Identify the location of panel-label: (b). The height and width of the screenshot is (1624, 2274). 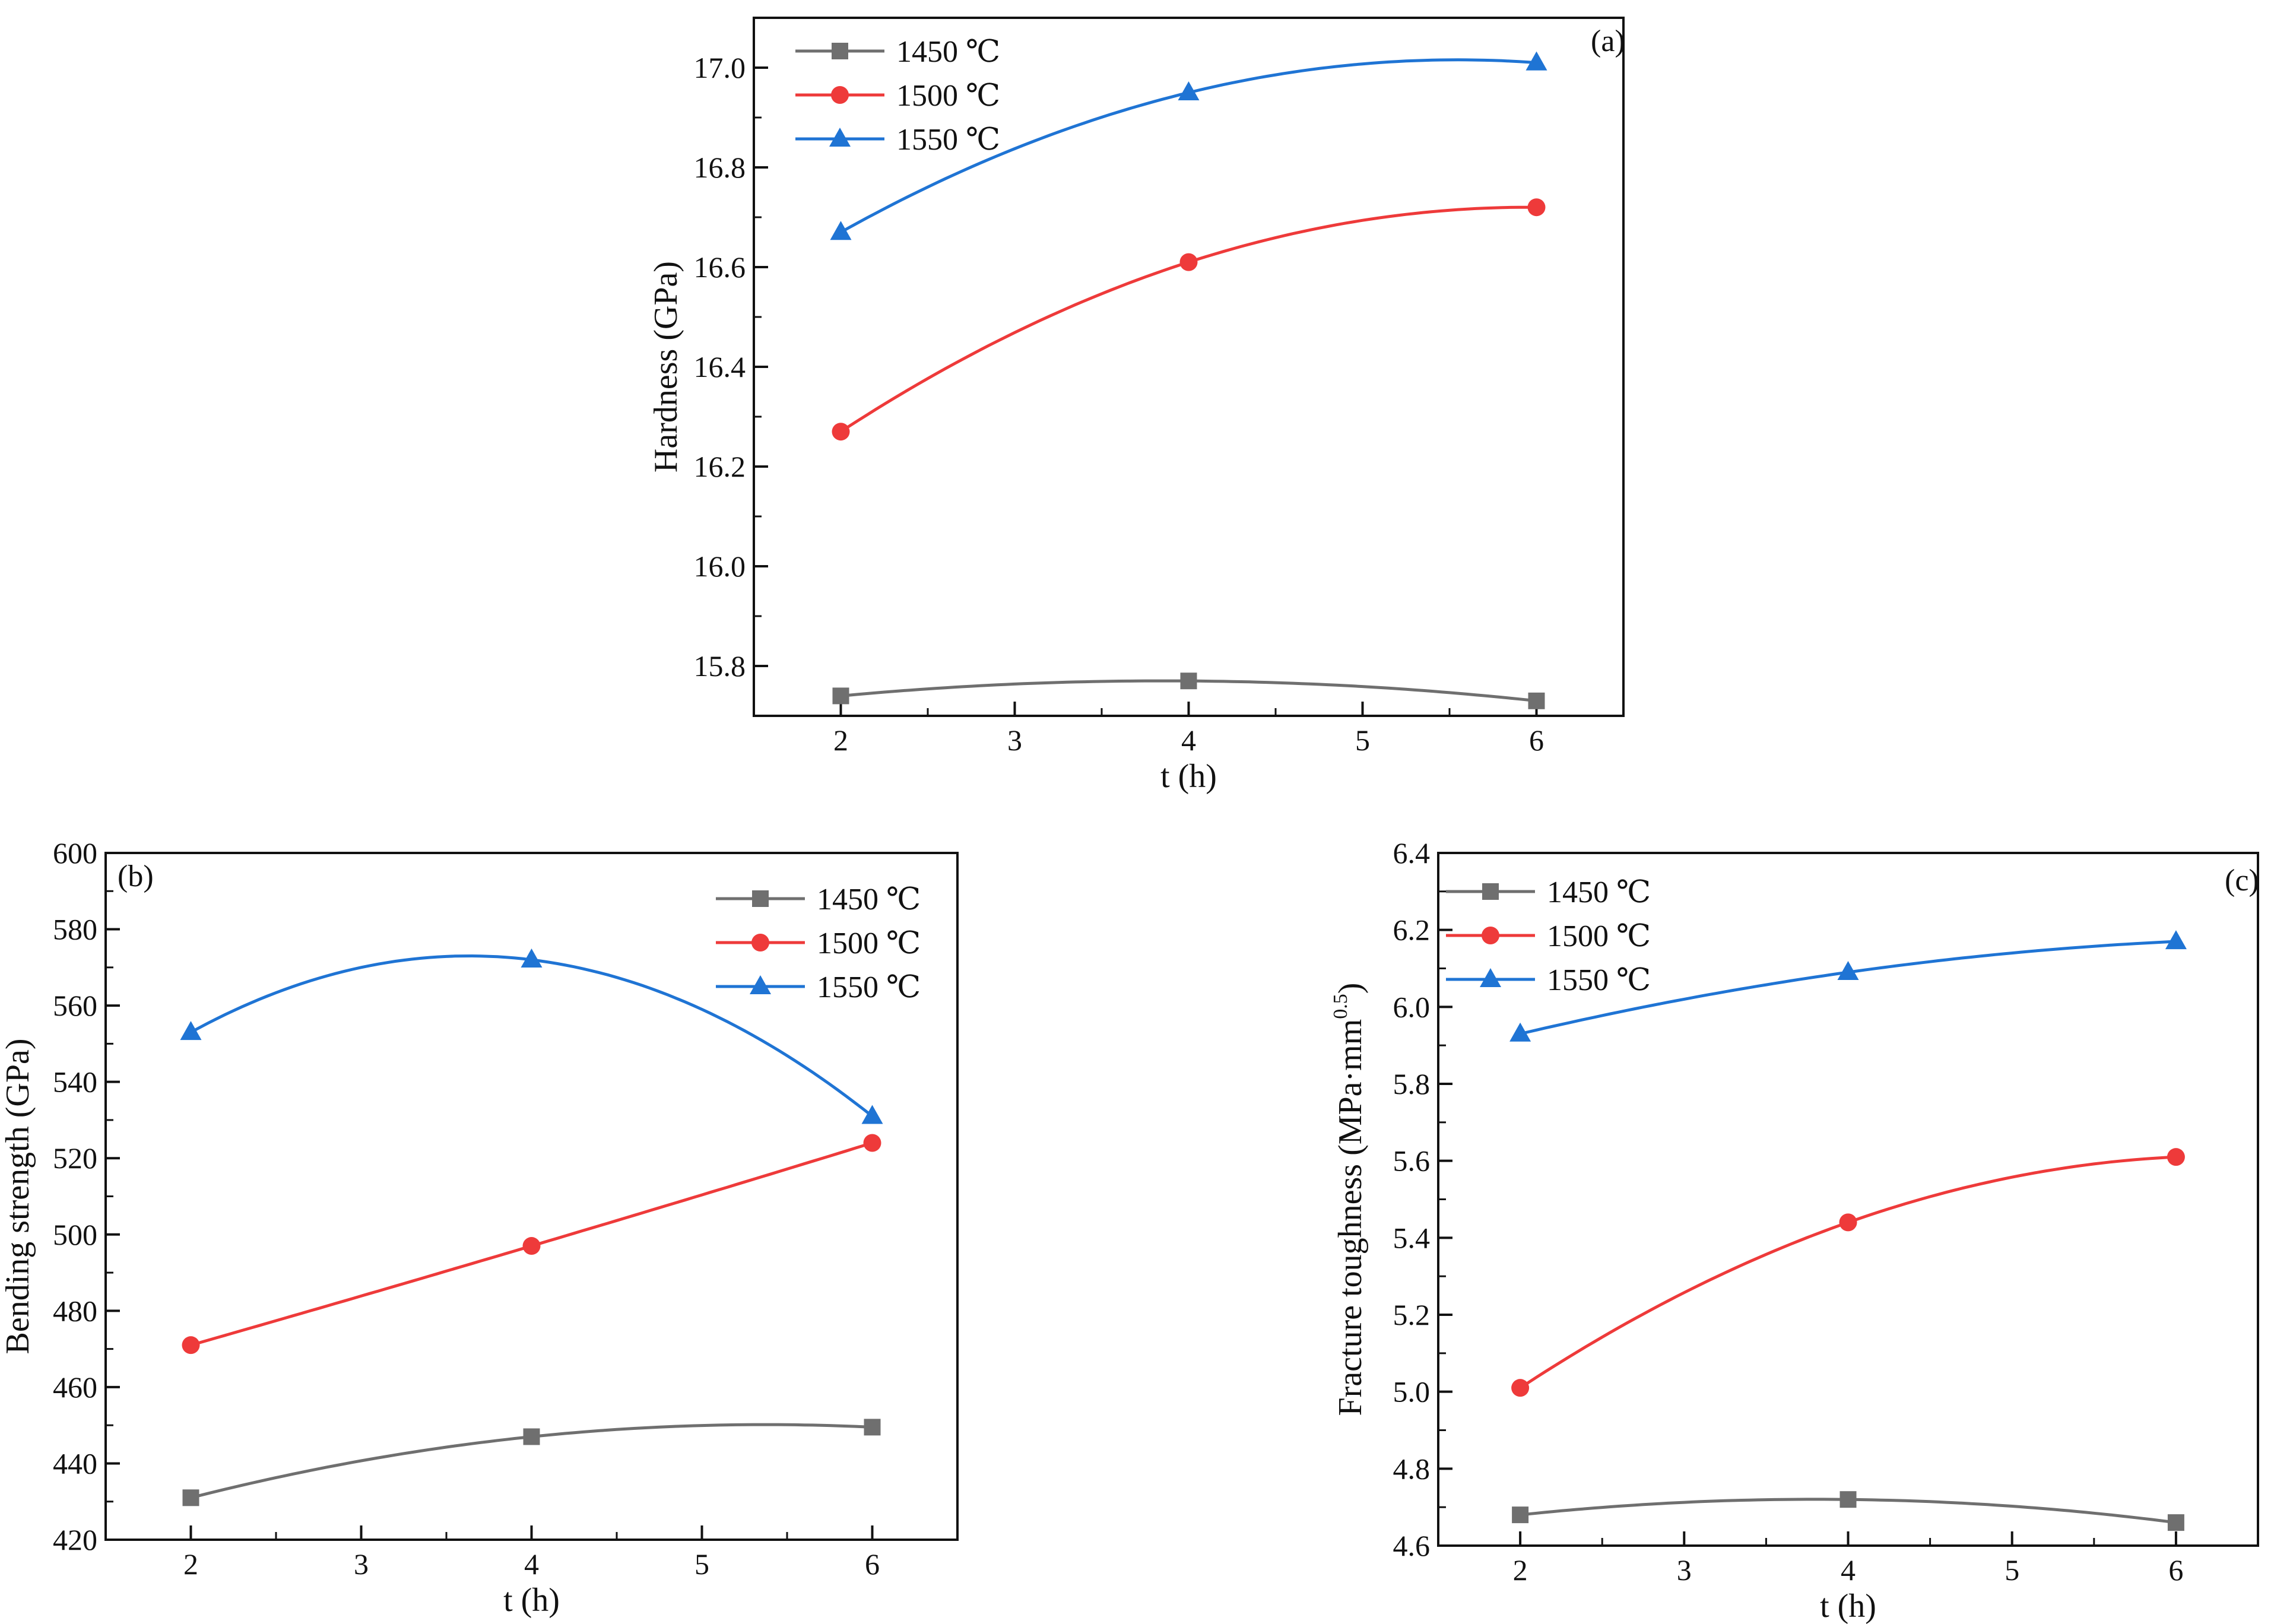
(136, 876).